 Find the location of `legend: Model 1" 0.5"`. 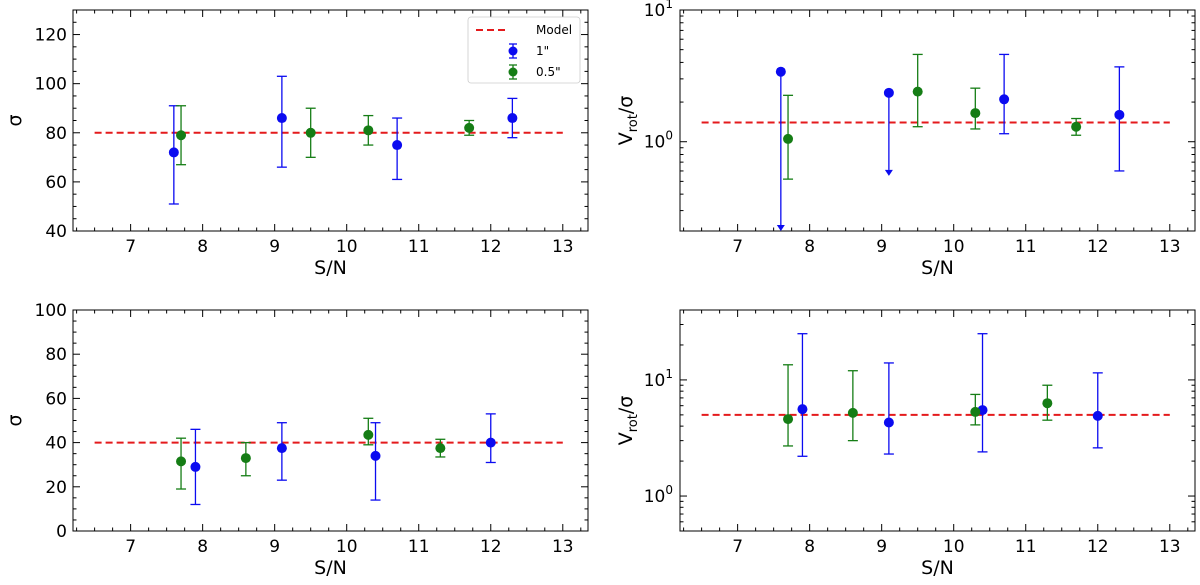

legend: Model 1" 0.5" is located at coordinates (524, 50).